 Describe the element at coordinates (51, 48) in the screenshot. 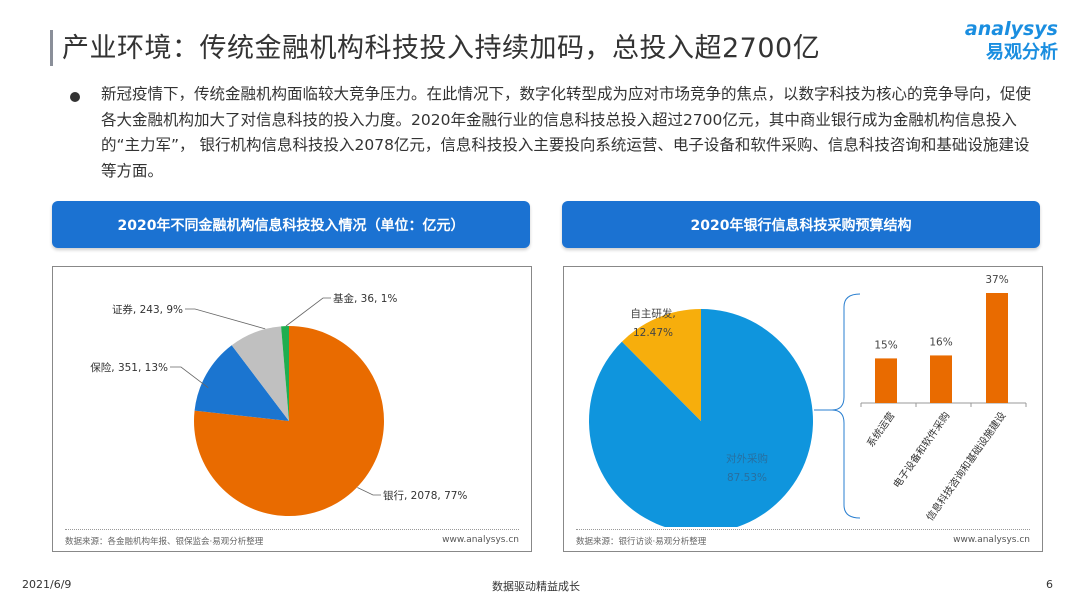

I see `title-accent-bar` at that location.